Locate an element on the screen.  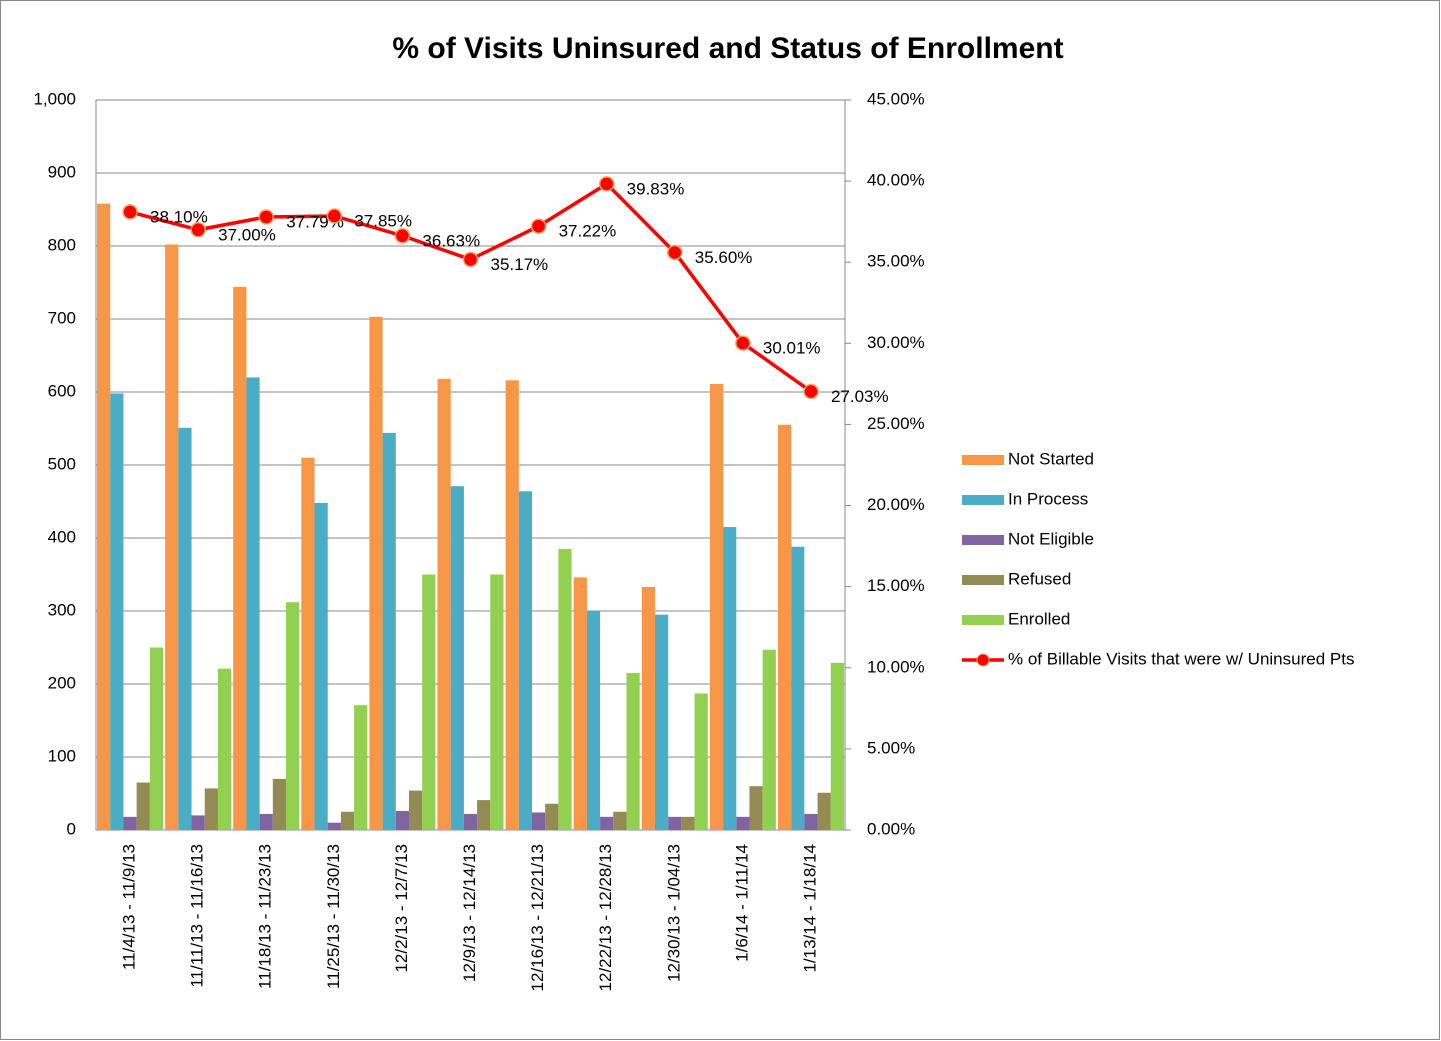
x-tick-label: 1/13/14 - 1/18/14 is located at coordinates (809, 908).